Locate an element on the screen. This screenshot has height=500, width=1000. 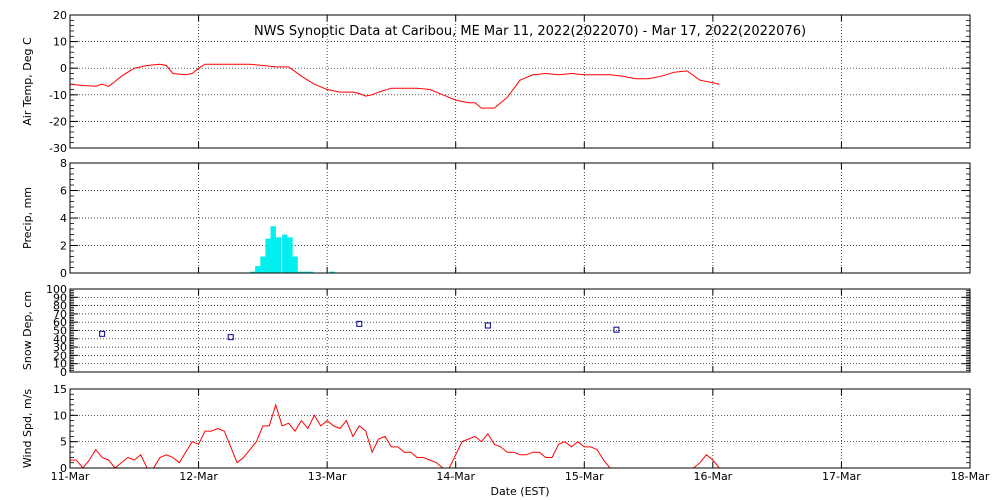
y-tick-label: -20 is located at coordinates (58, 121).